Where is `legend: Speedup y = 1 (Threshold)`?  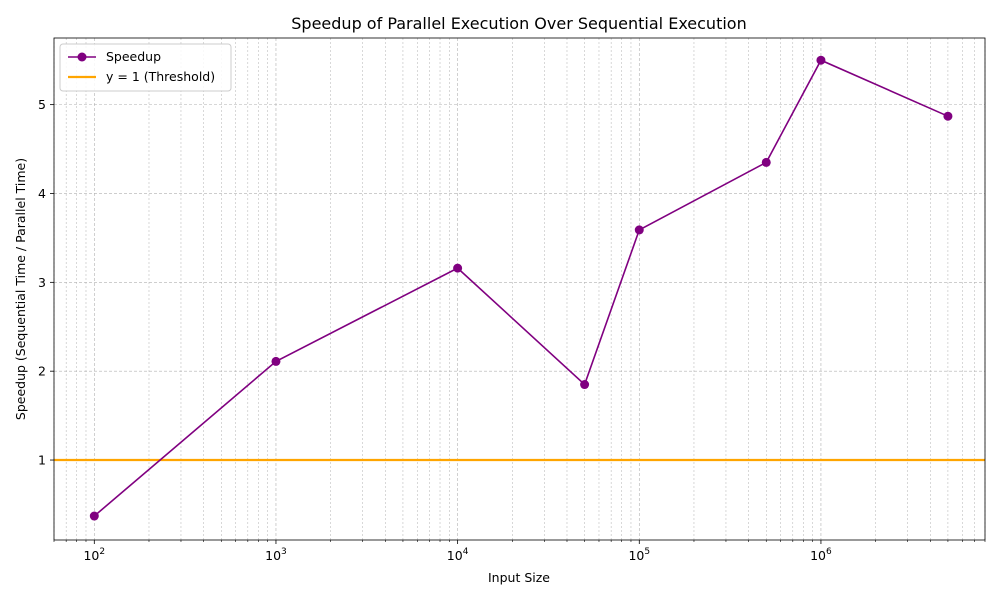
legend: Speedup y = 1 (Threshold) is located at coordinates (145, 67).